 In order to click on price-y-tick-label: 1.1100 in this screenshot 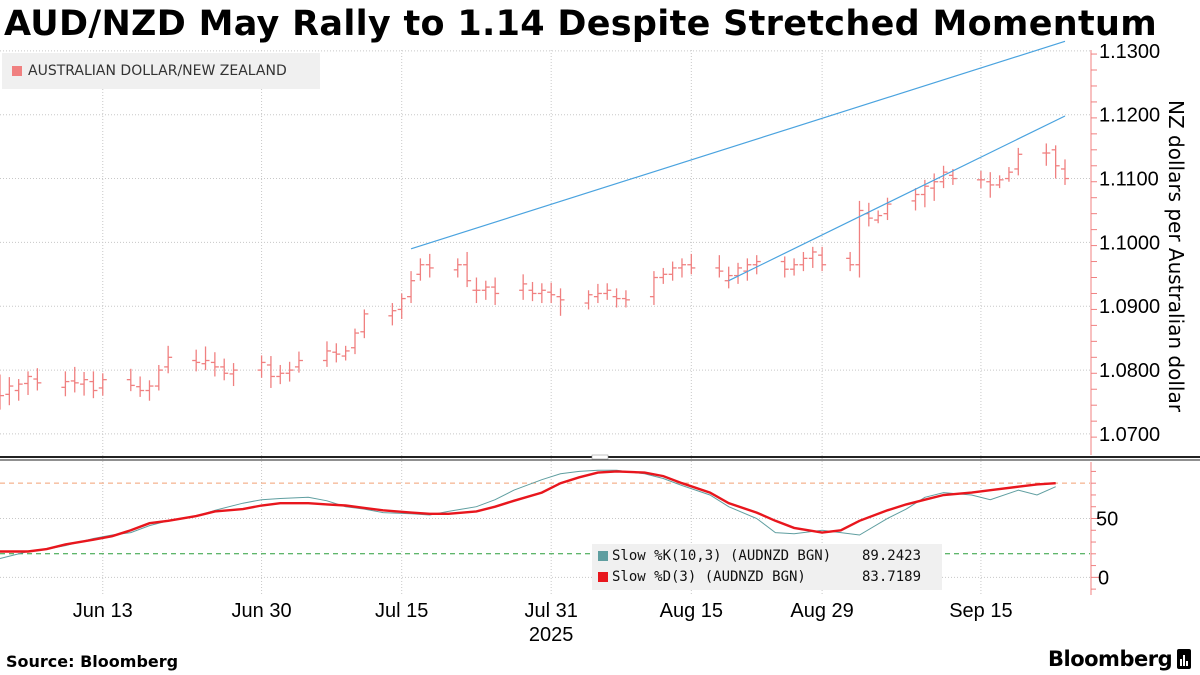, I will do `click(1129, 180)`.